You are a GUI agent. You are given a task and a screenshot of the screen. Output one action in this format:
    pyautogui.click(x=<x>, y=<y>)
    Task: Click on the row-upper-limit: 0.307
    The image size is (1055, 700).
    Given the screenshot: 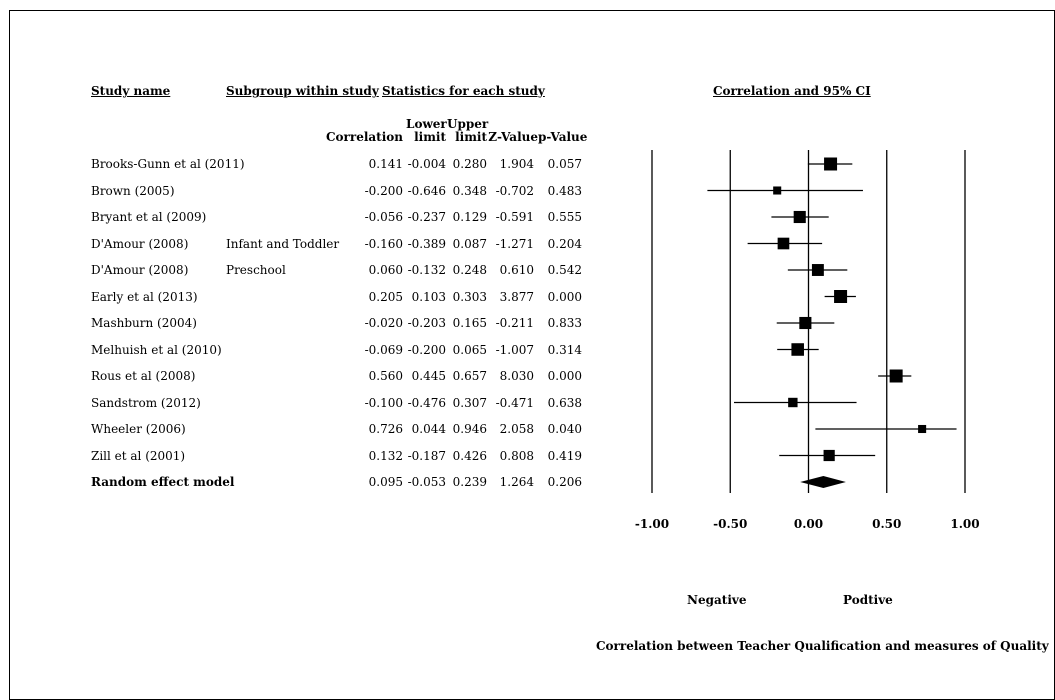 What is the action you would take?
    pyautogui.click(x=469, y=402)
    